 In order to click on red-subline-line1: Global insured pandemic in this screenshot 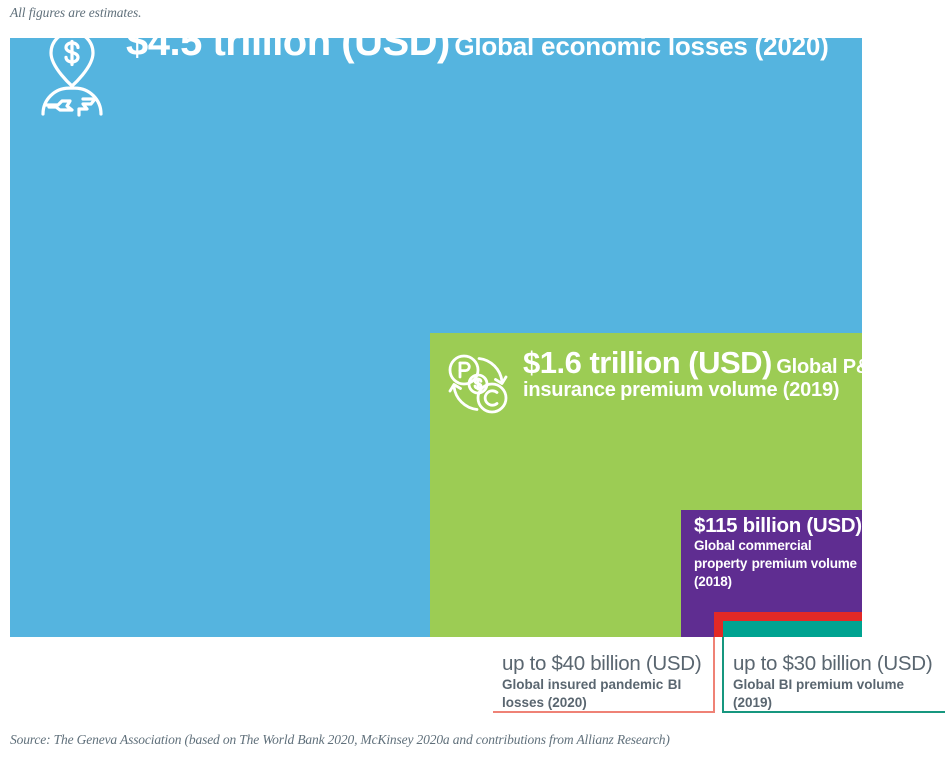, I will do `click(583, 684)`.